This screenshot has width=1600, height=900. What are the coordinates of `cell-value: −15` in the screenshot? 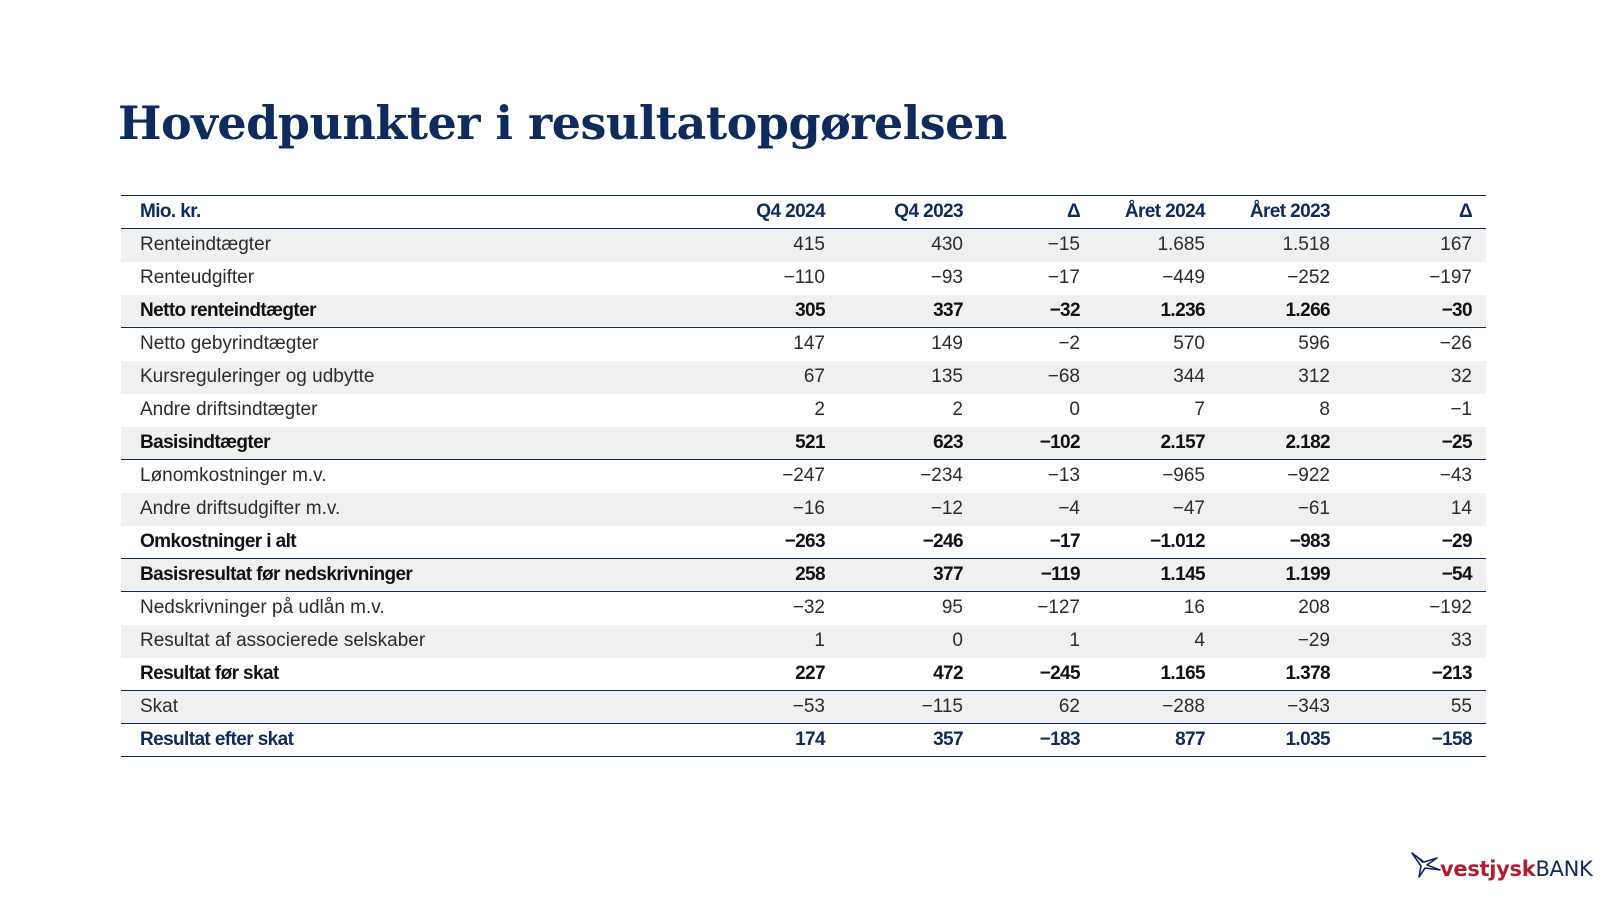 It's located at (1035, 245).